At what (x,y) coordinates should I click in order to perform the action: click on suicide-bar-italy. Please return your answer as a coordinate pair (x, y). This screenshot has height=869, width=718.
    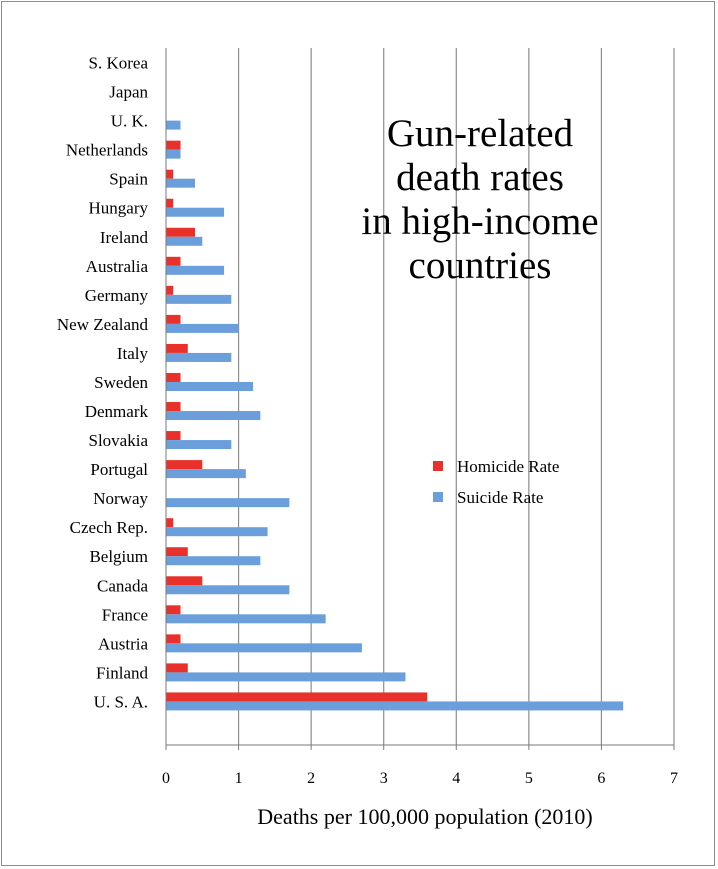
    Looking at the image, I should click on (199, 357).